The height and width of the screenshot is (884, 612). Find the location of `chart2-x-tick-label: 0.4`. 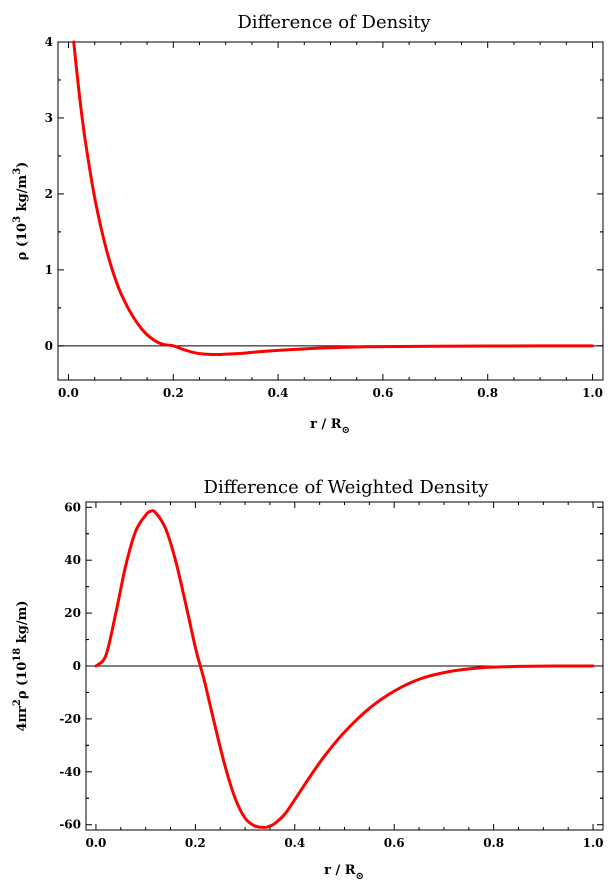

chart2-x-tick-label: 0.4 is located at coordinates (294, 843).